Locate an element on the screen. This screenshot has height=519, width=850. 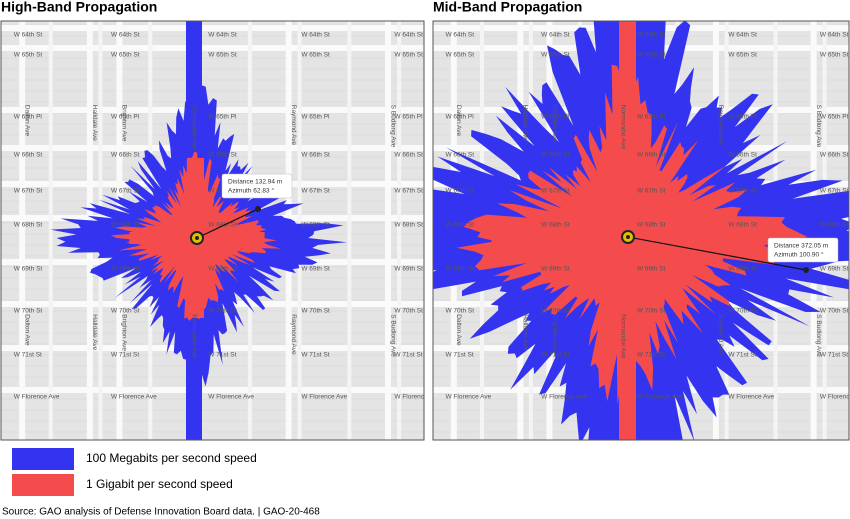
popup-distance: Distance 372.05 m is located at coordinates (801, 246).